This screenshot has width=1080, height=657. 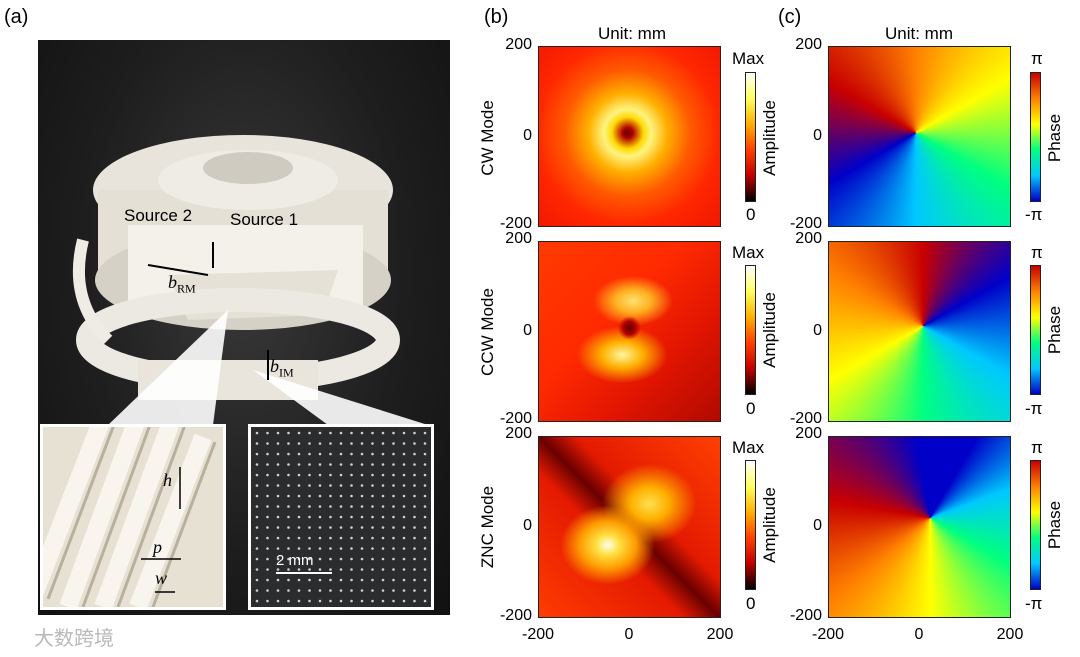 I want to click on panel-label-c: (c), so click(x=790, y=17).